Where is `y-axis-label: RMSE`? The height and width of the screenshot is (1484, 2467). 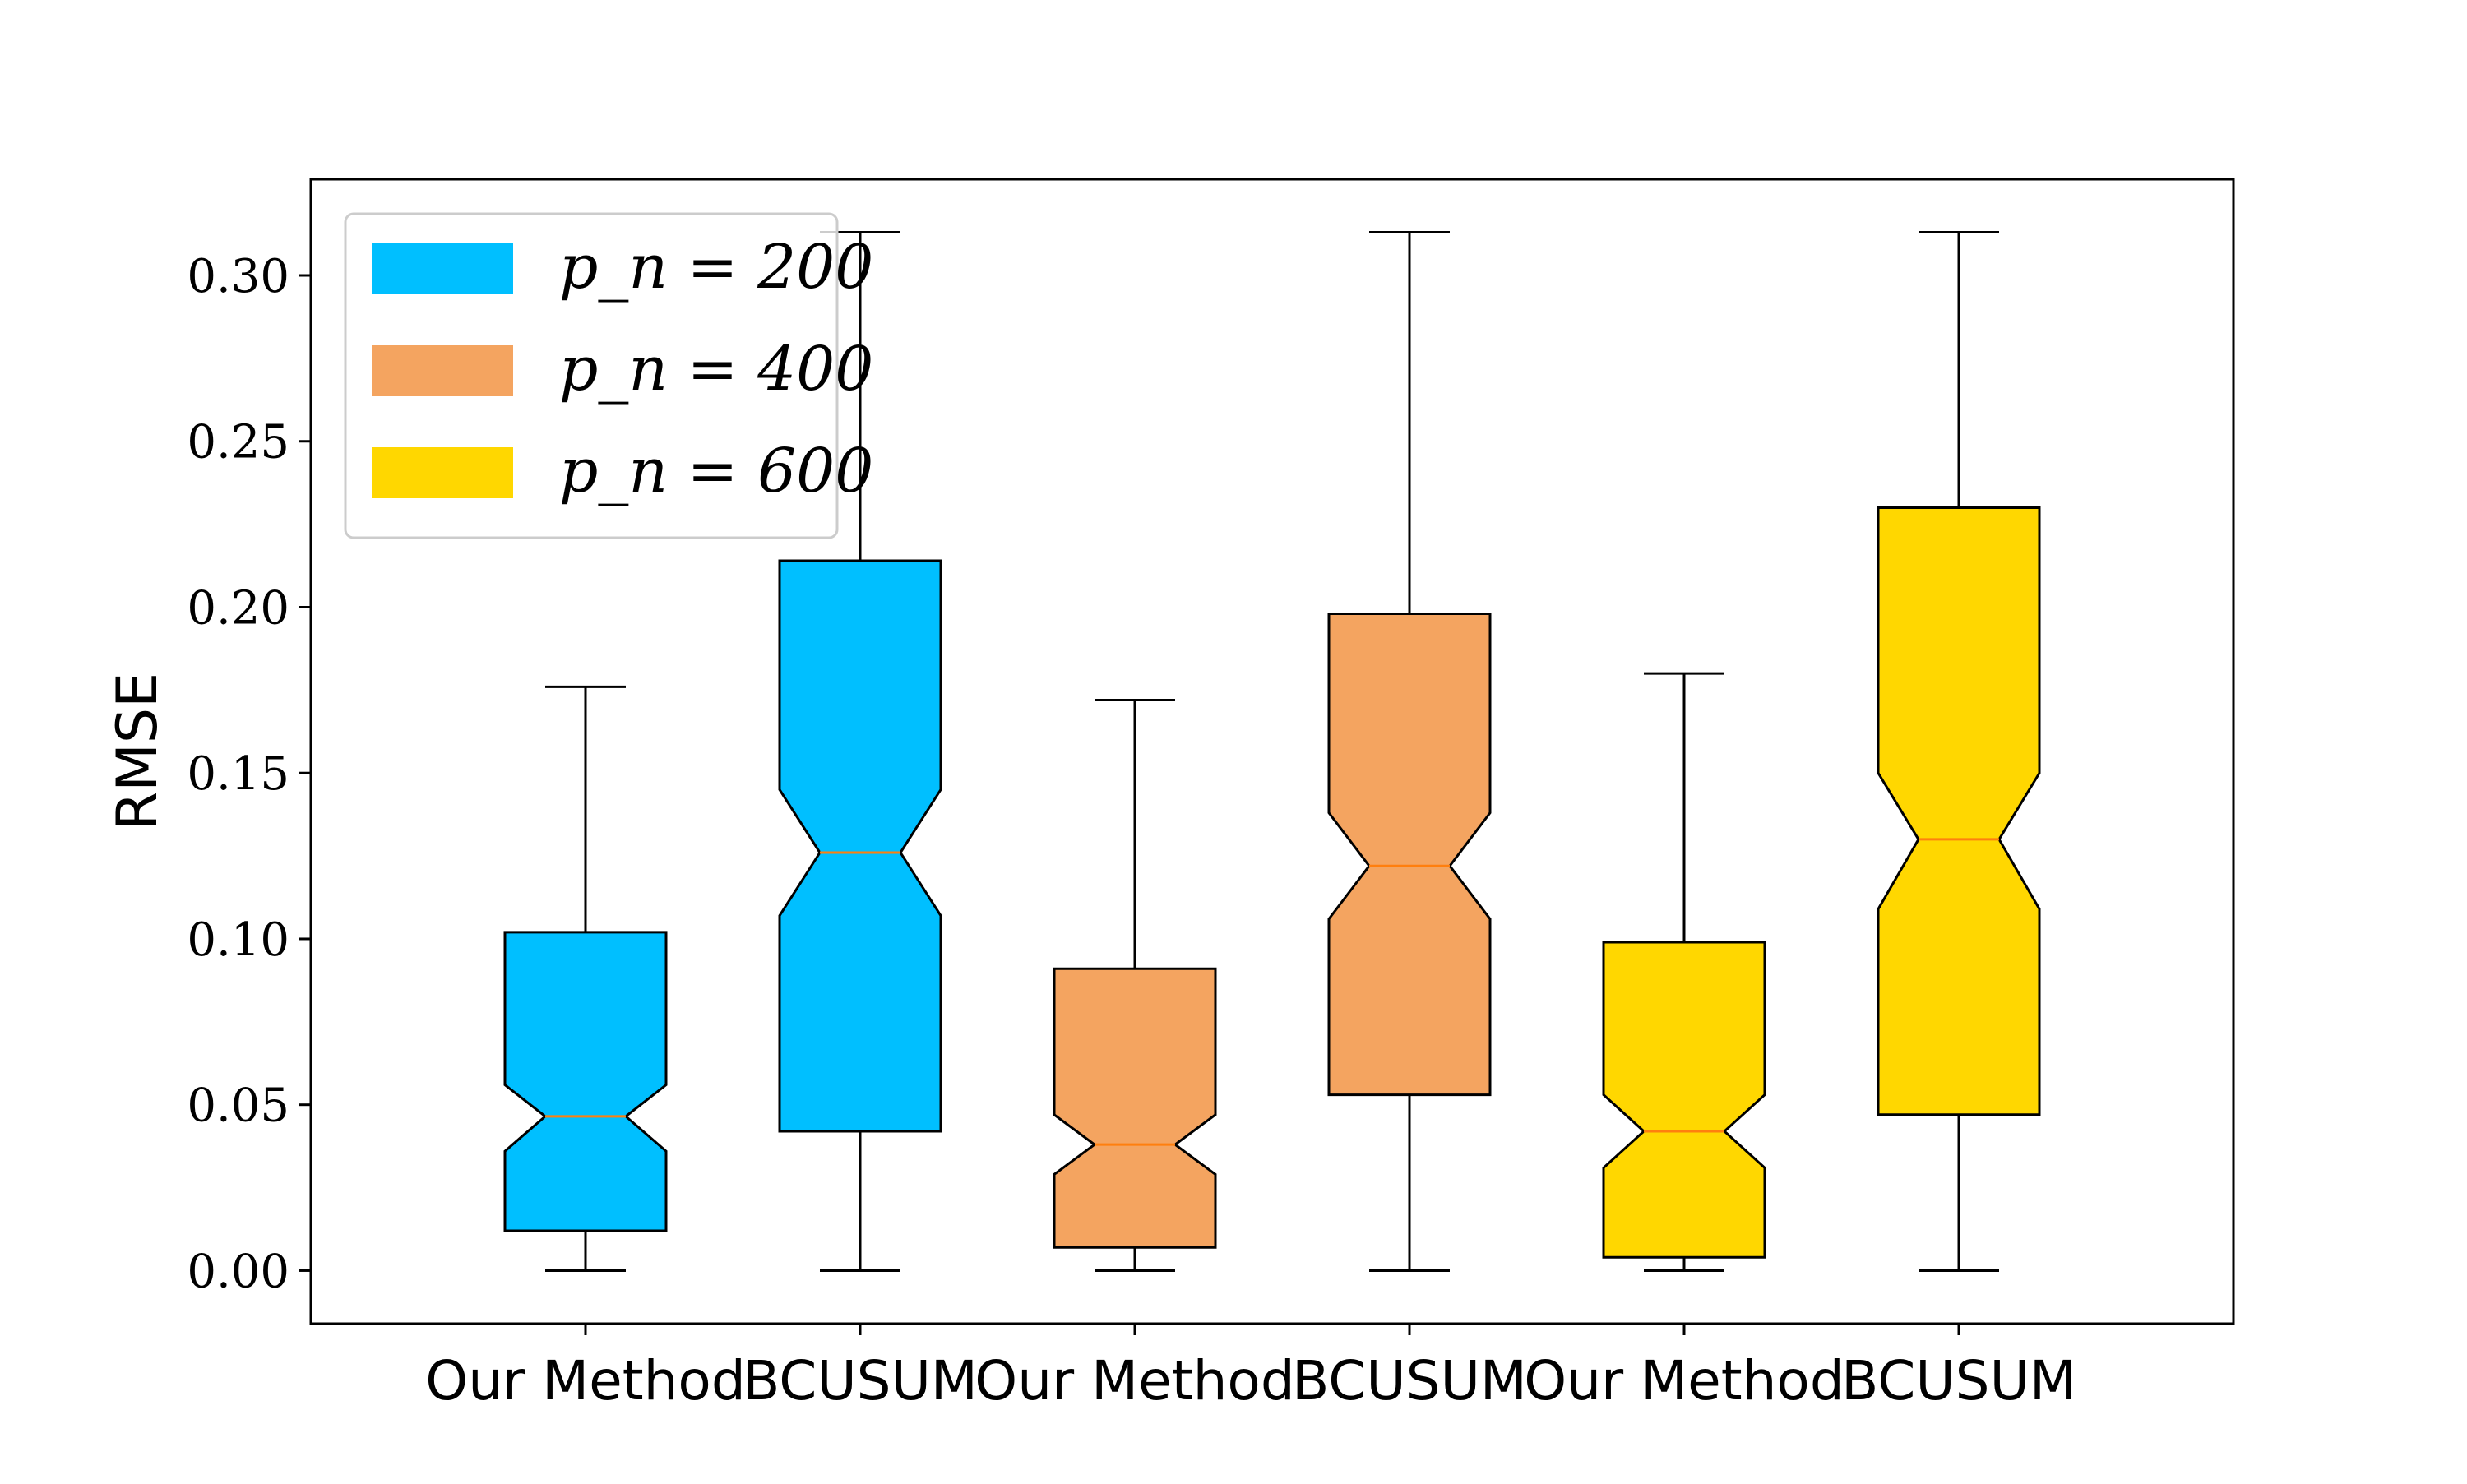 y-axis-label: RMSE is located at coordinates (137, 751).